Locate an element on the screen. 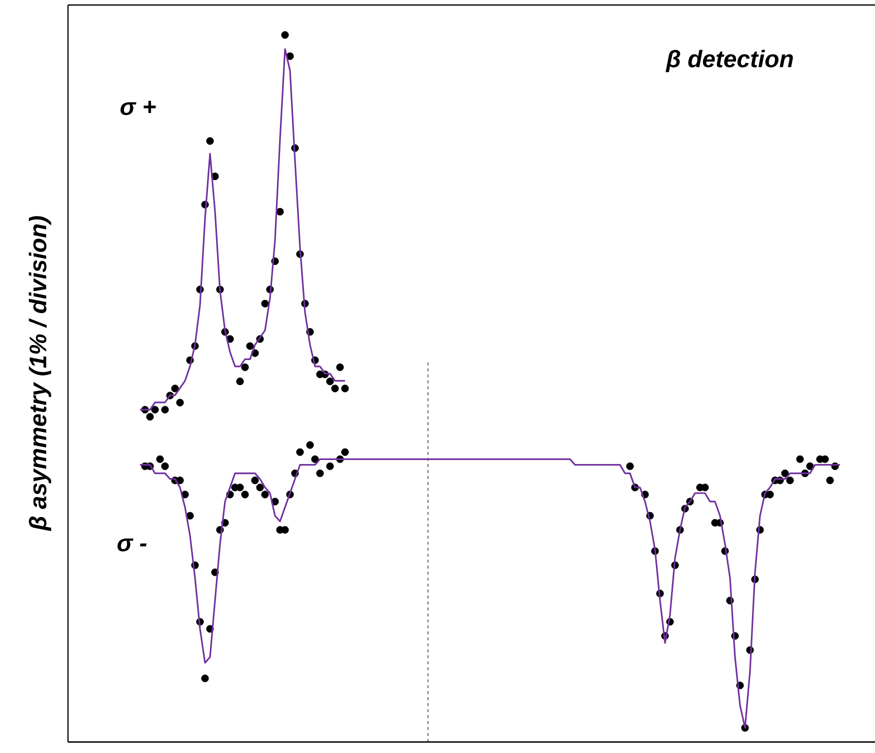 The width and height of the screenshot is (875, 753). chart-title: β detection is located at coordinates (729, 61).